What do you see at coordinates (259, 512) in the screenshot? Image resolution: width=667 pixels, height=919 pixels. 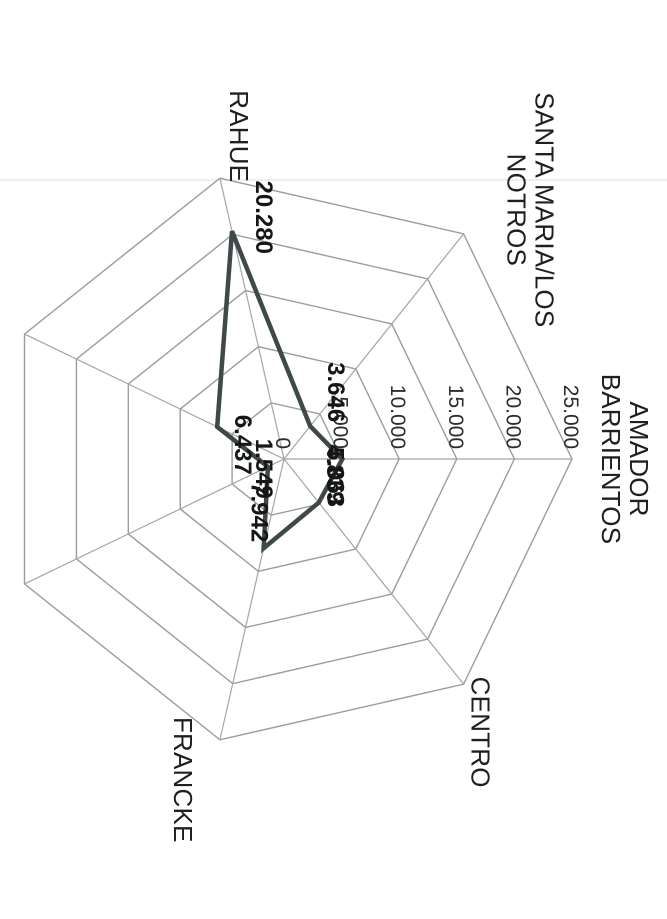 I see `data-label: 7.942` at bounding box center [259, 512].